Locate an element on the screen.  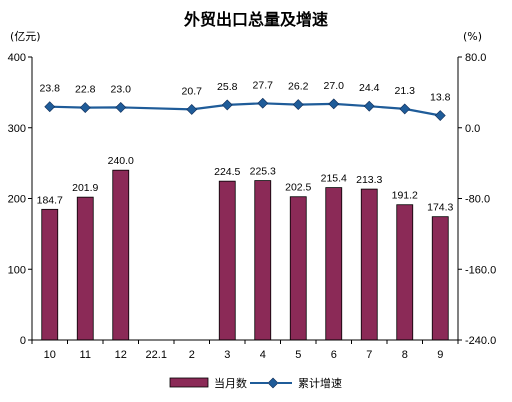
legend-bar-swatch is located at coordinates (189, 382).